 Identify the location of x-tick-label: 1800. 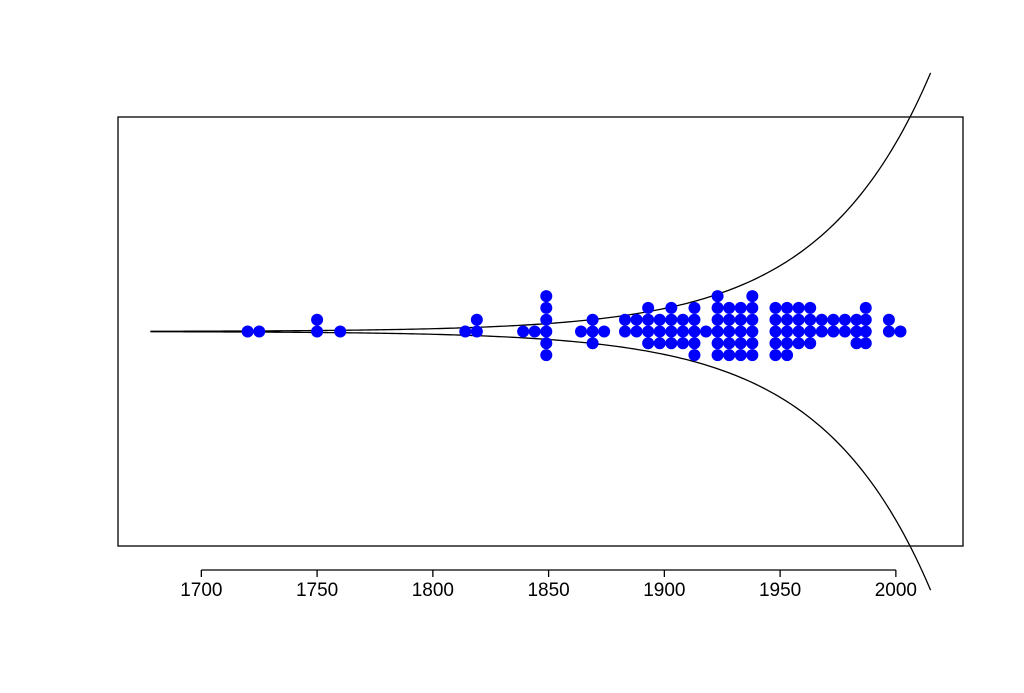
(433, 590).